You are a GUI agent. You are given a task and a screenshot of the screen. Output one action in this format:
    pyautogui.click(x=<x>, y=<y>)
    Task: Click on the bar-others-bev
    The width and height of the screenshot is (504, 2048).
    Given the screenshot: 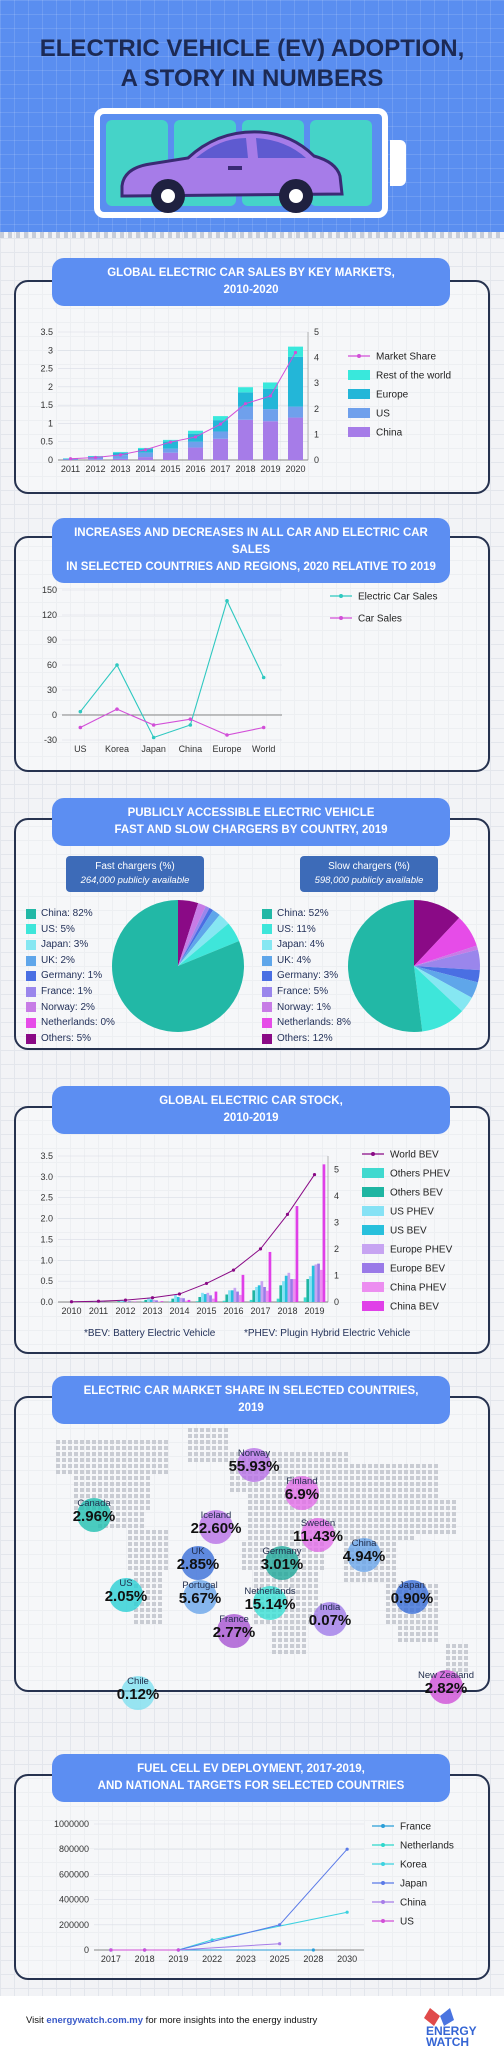 What is the action you would take?
    pyautogui.click(x=254, y=1296)
    